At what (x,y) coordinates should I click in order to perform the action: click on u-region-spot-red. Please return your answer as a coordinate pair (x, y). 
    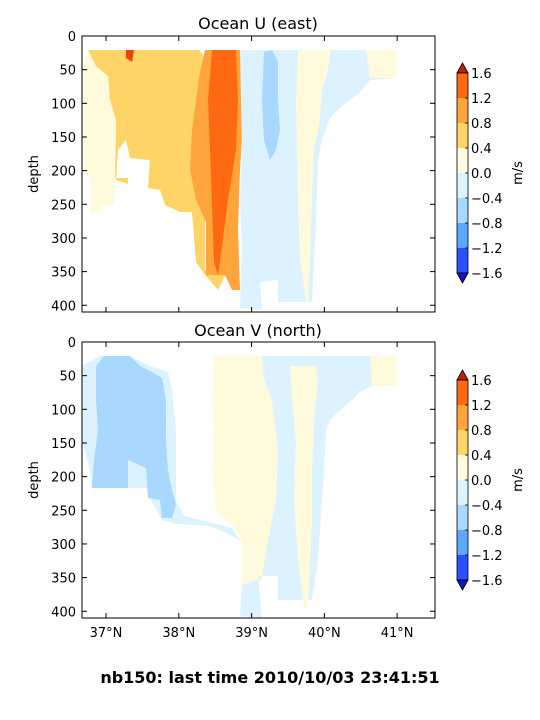
    Looking at the image, I should click on (130, 56).